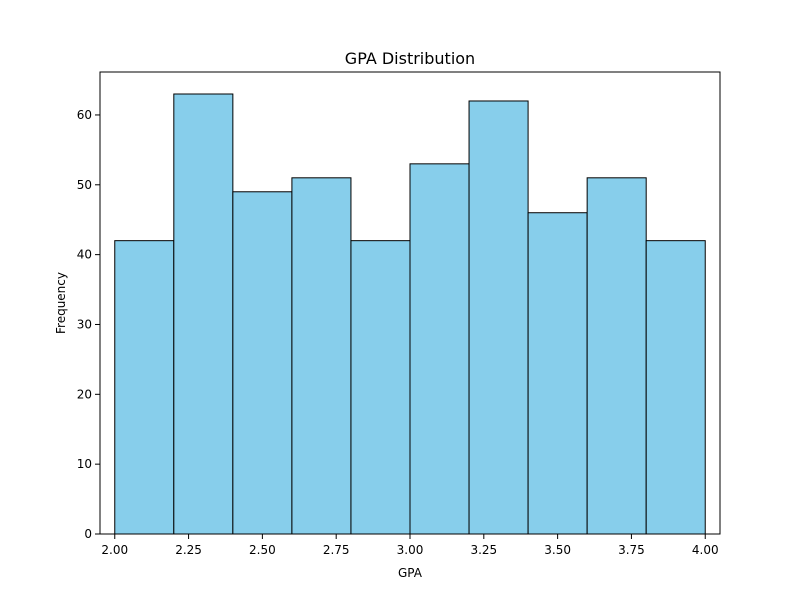  Describe the element at coordinates (410, 550) in the screenshot. I see `x-tick-label: 3.00` at that location.